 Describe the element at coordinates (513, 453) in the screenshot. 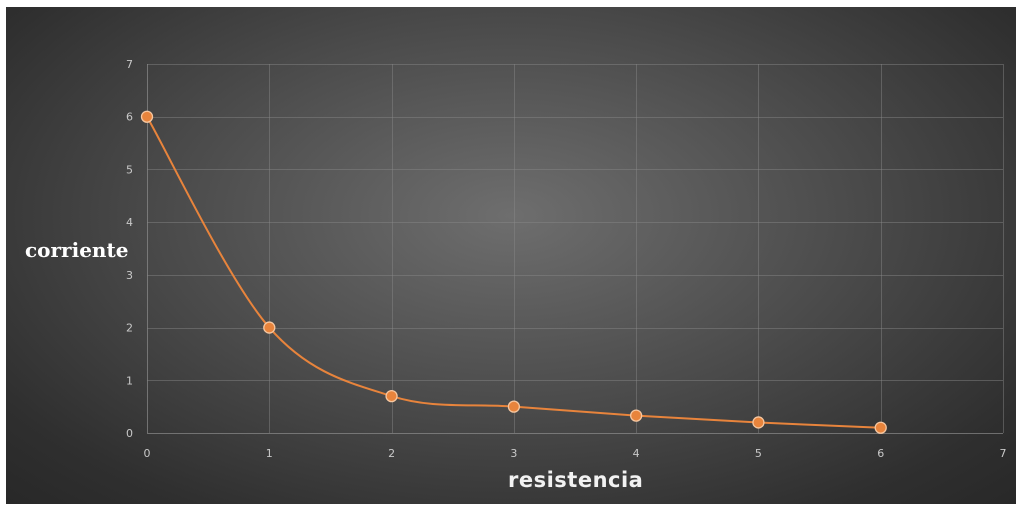

I see `x-tick-label-3: 3` at that location.